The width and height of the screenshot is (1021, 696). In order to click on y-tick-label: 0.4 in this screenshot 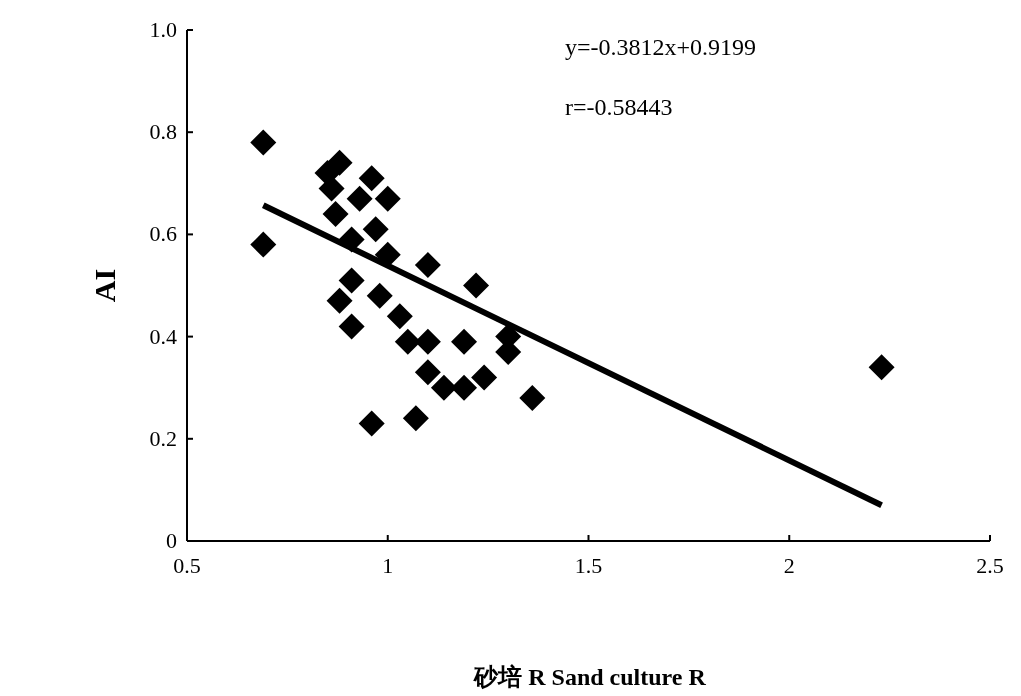, I will do `click(163, 336)`.